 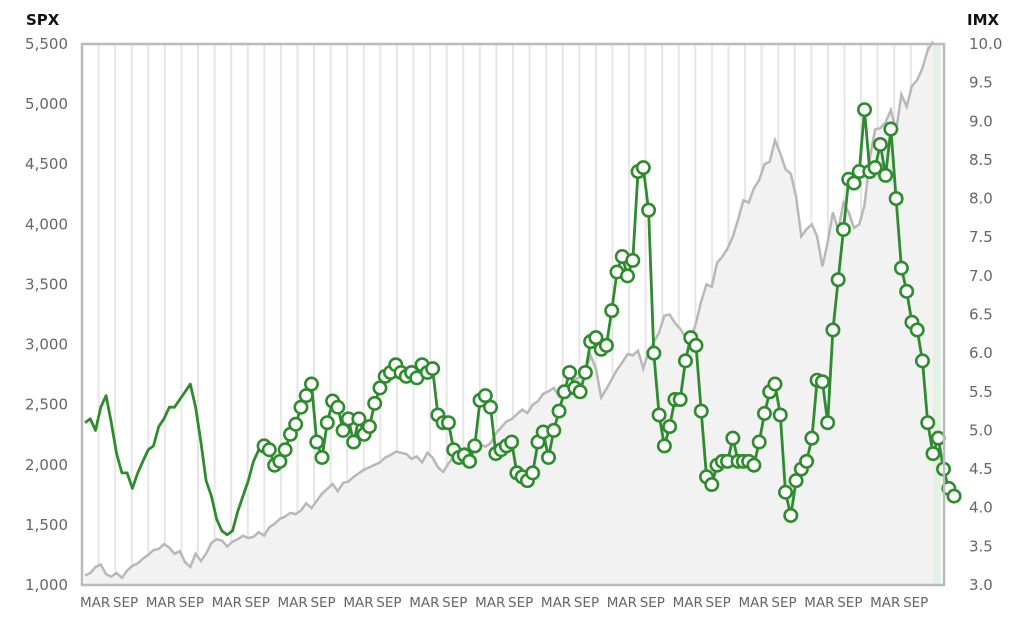 What do you see at coordinates (981, 585) in the screenshot?
I see `right-tick-label: 3.0` at bounding box center [981, 585].